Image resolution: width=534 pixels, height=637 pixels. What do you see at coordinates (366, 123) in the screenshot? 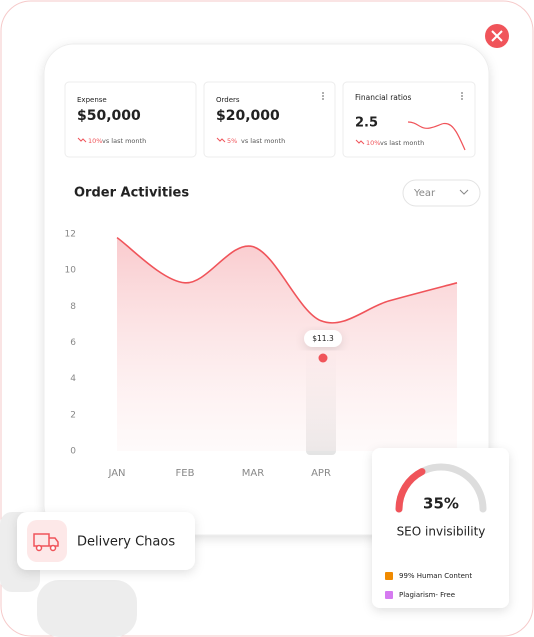
I see `card-value: 2.5` at bounding box center [366, 123].